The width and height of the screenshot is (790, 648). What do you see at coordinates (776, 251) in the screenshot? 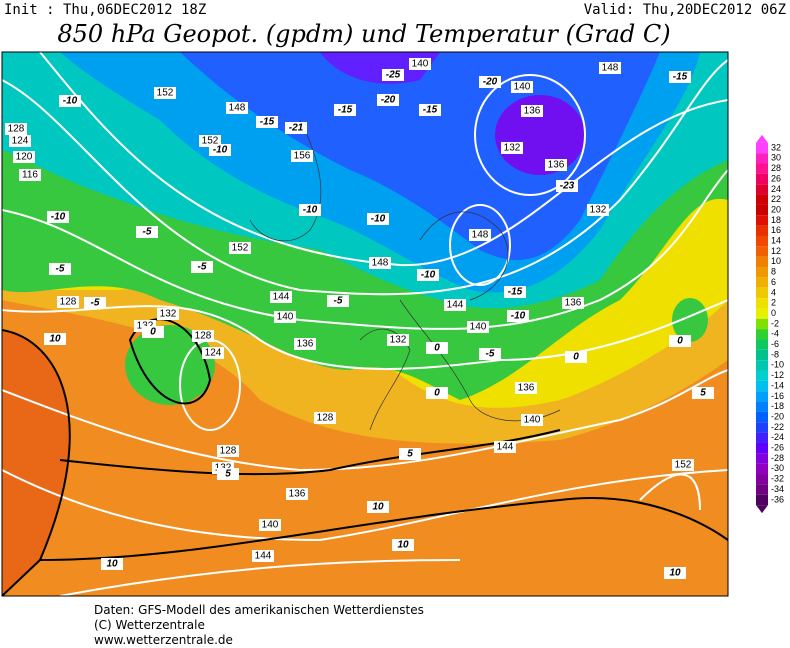
I see `legend-label: 12` at bounding box center [776, 251].